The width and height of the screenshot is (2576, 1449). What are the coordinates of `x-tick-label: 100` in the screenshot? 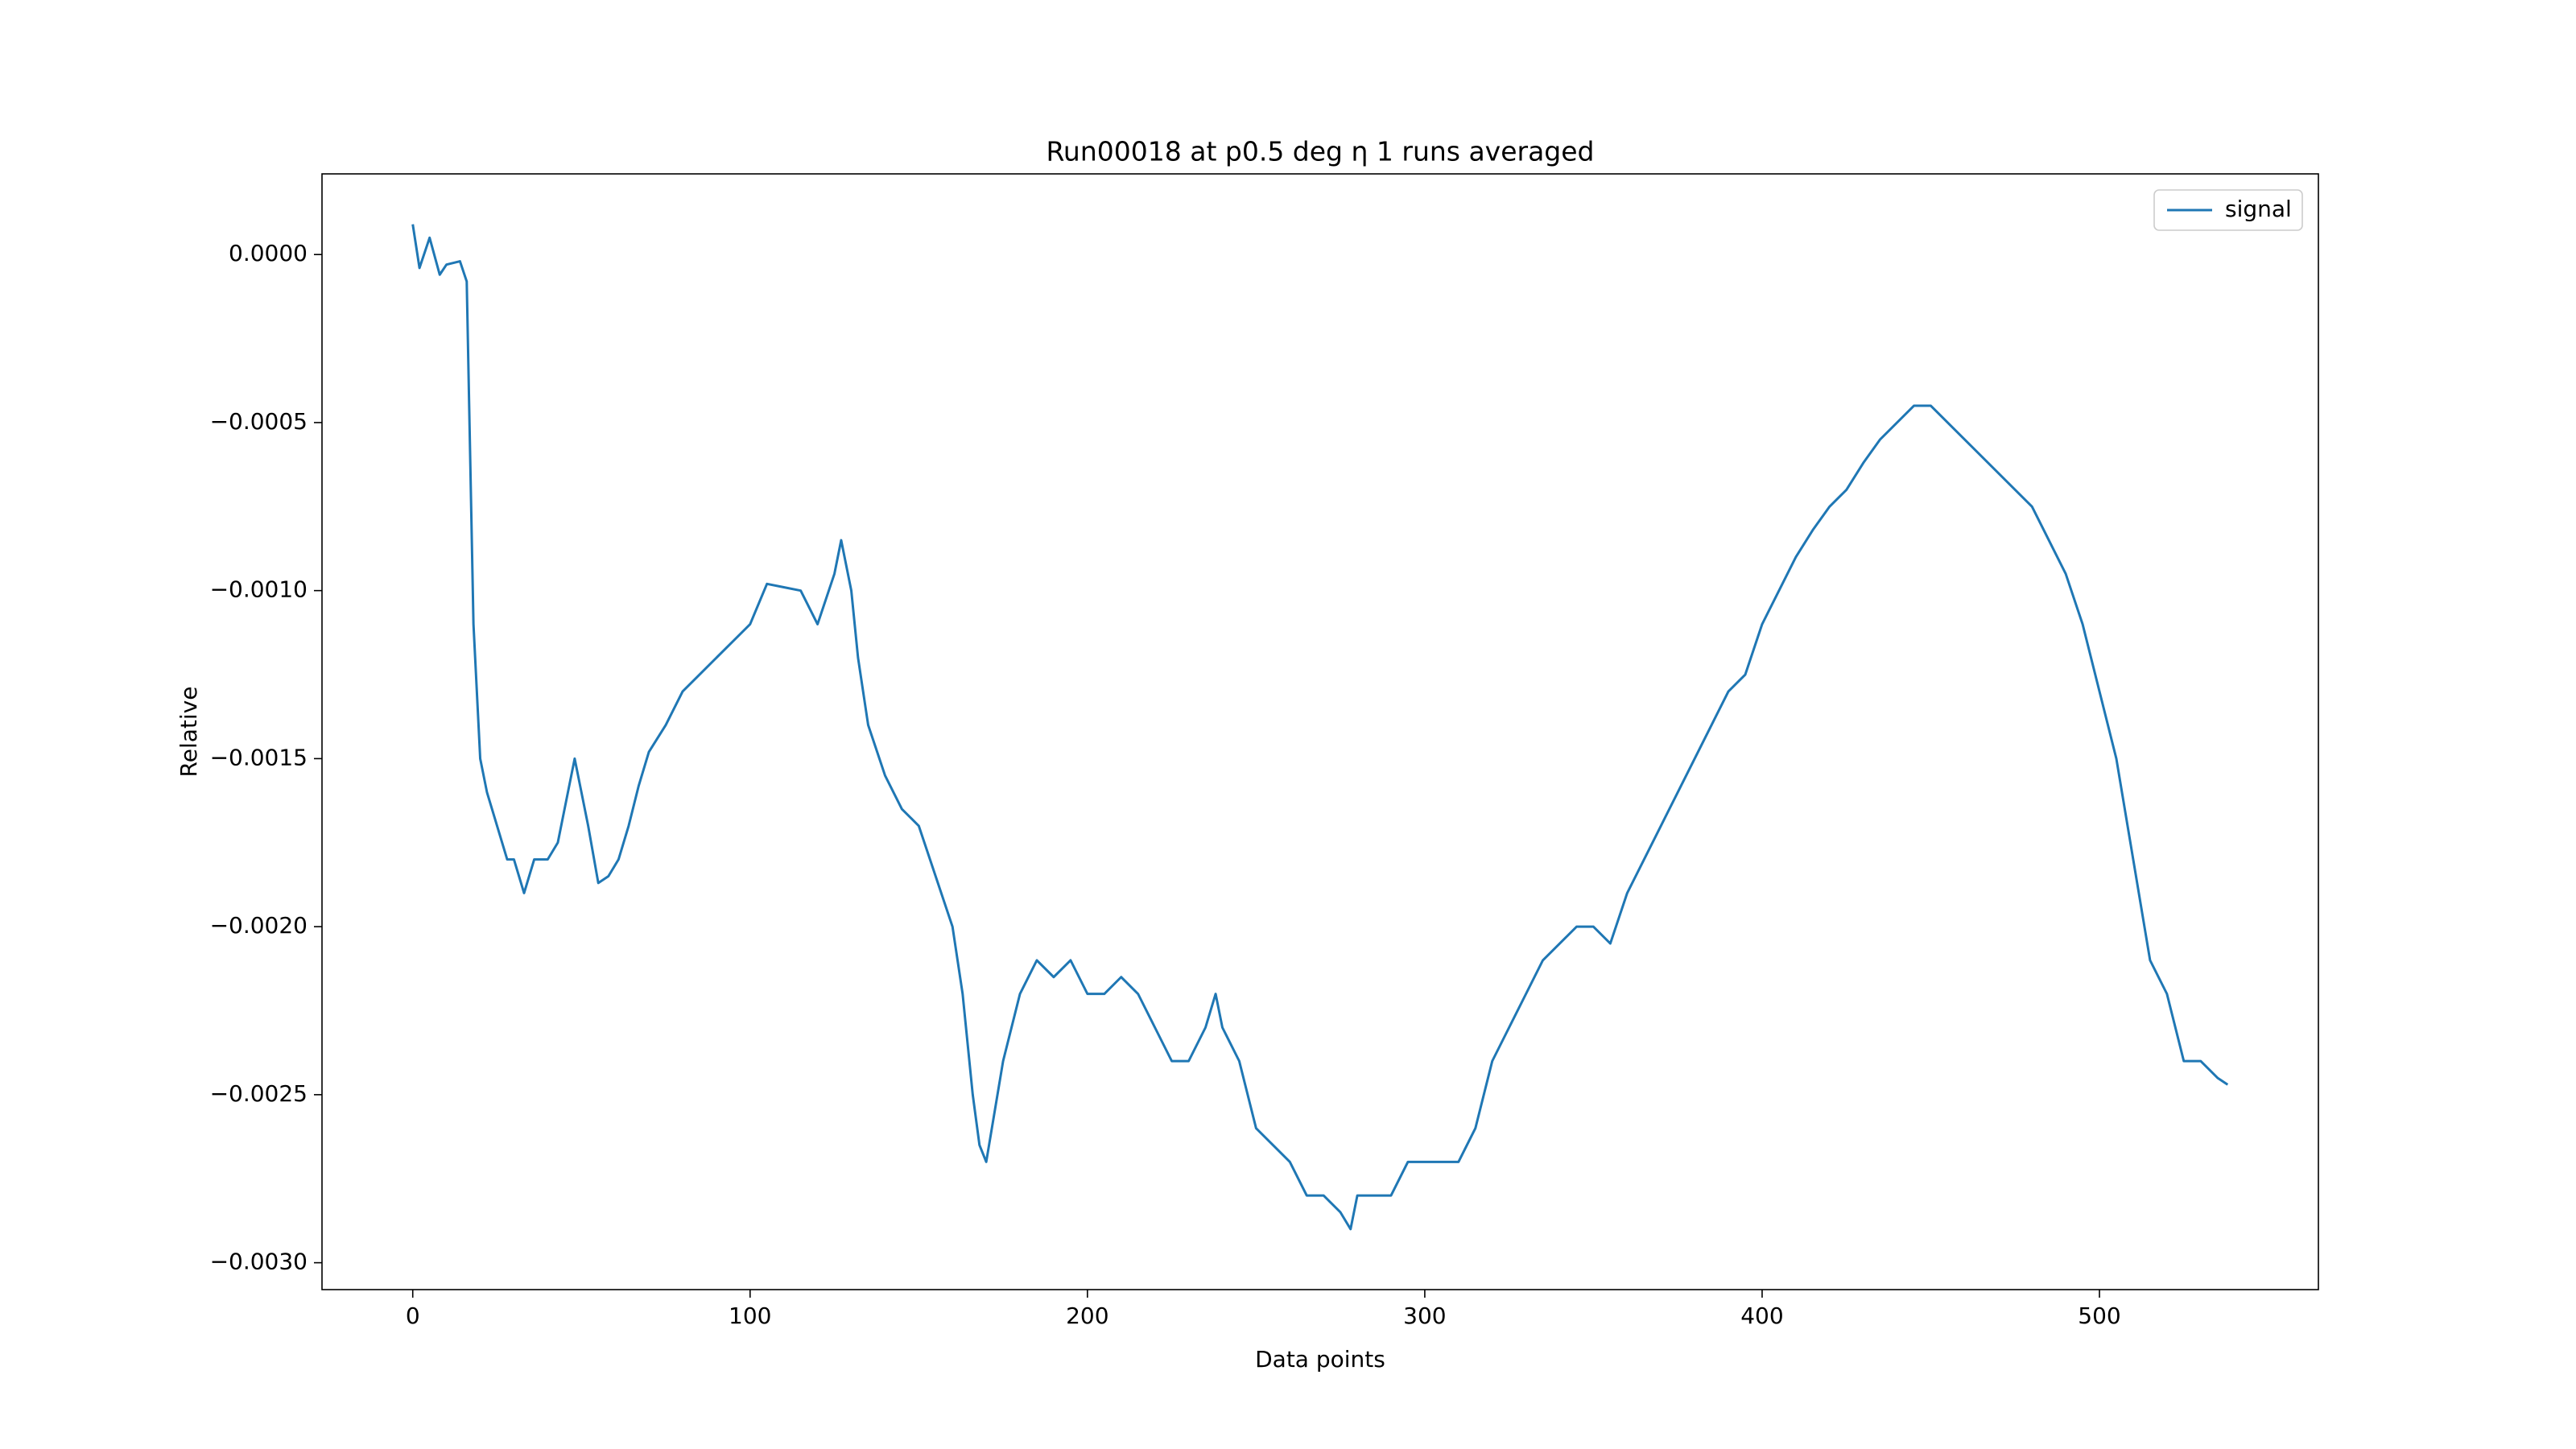 It's located at (750, 1315).